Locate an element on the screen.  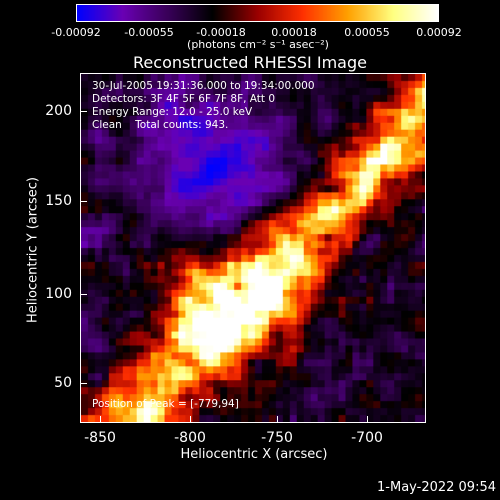
y-axis-label: Heliocentric Y (arcsec) is located at coordinates (33, 250).